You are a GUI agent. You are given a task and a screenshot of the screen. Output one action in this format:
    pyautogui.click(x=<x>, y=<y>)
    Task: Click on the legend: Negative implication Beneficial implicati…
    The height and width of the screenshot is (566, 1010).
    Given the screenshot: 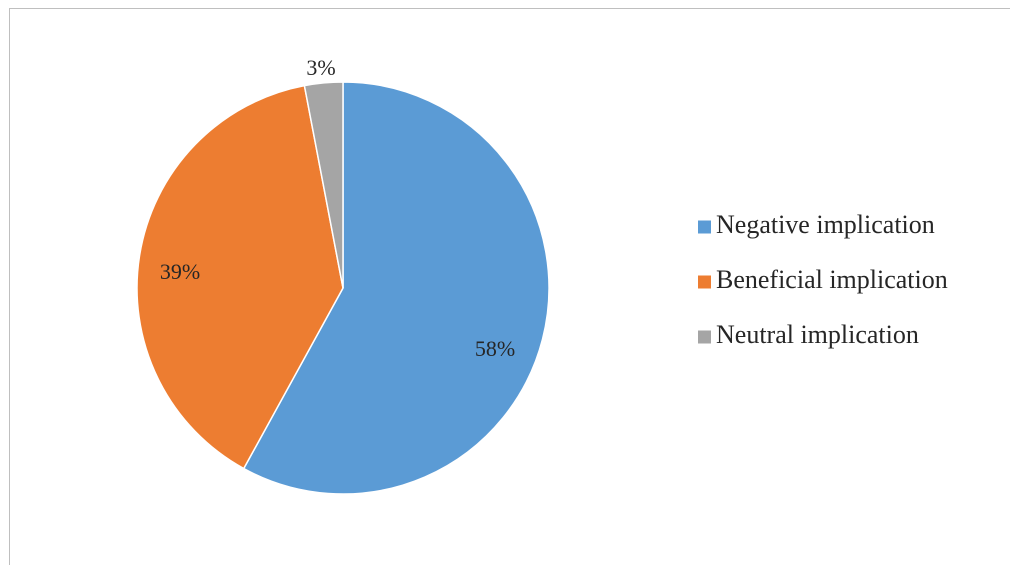 What is the action you would take?
    pyautogui.click(x=823, y=279)
    